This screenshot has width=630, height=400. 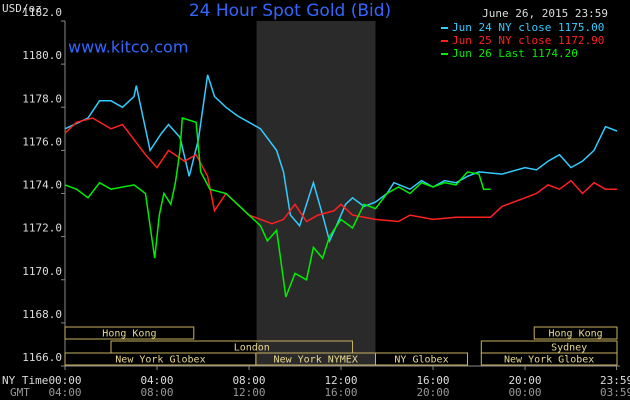 I want to click on x2-tick-label: 00:00, so click(x=524, y=392).